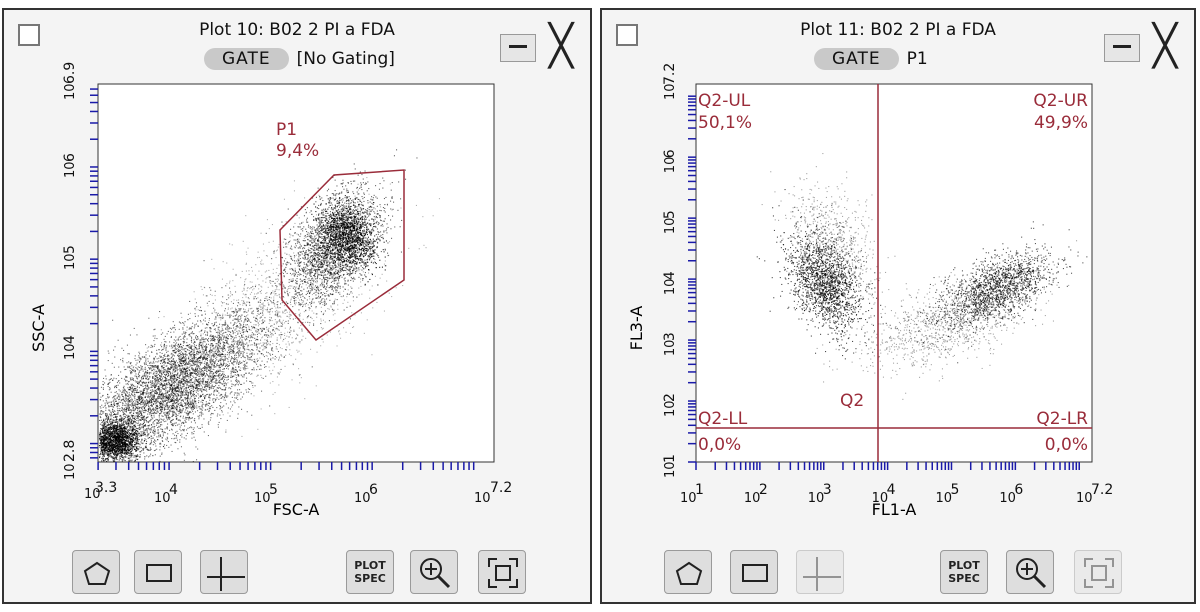 This screenshot has width=1200, height=612. Describe the element at coordinates (670, 275) in the screenshot. I see `y-tick-label: 4` at that location.